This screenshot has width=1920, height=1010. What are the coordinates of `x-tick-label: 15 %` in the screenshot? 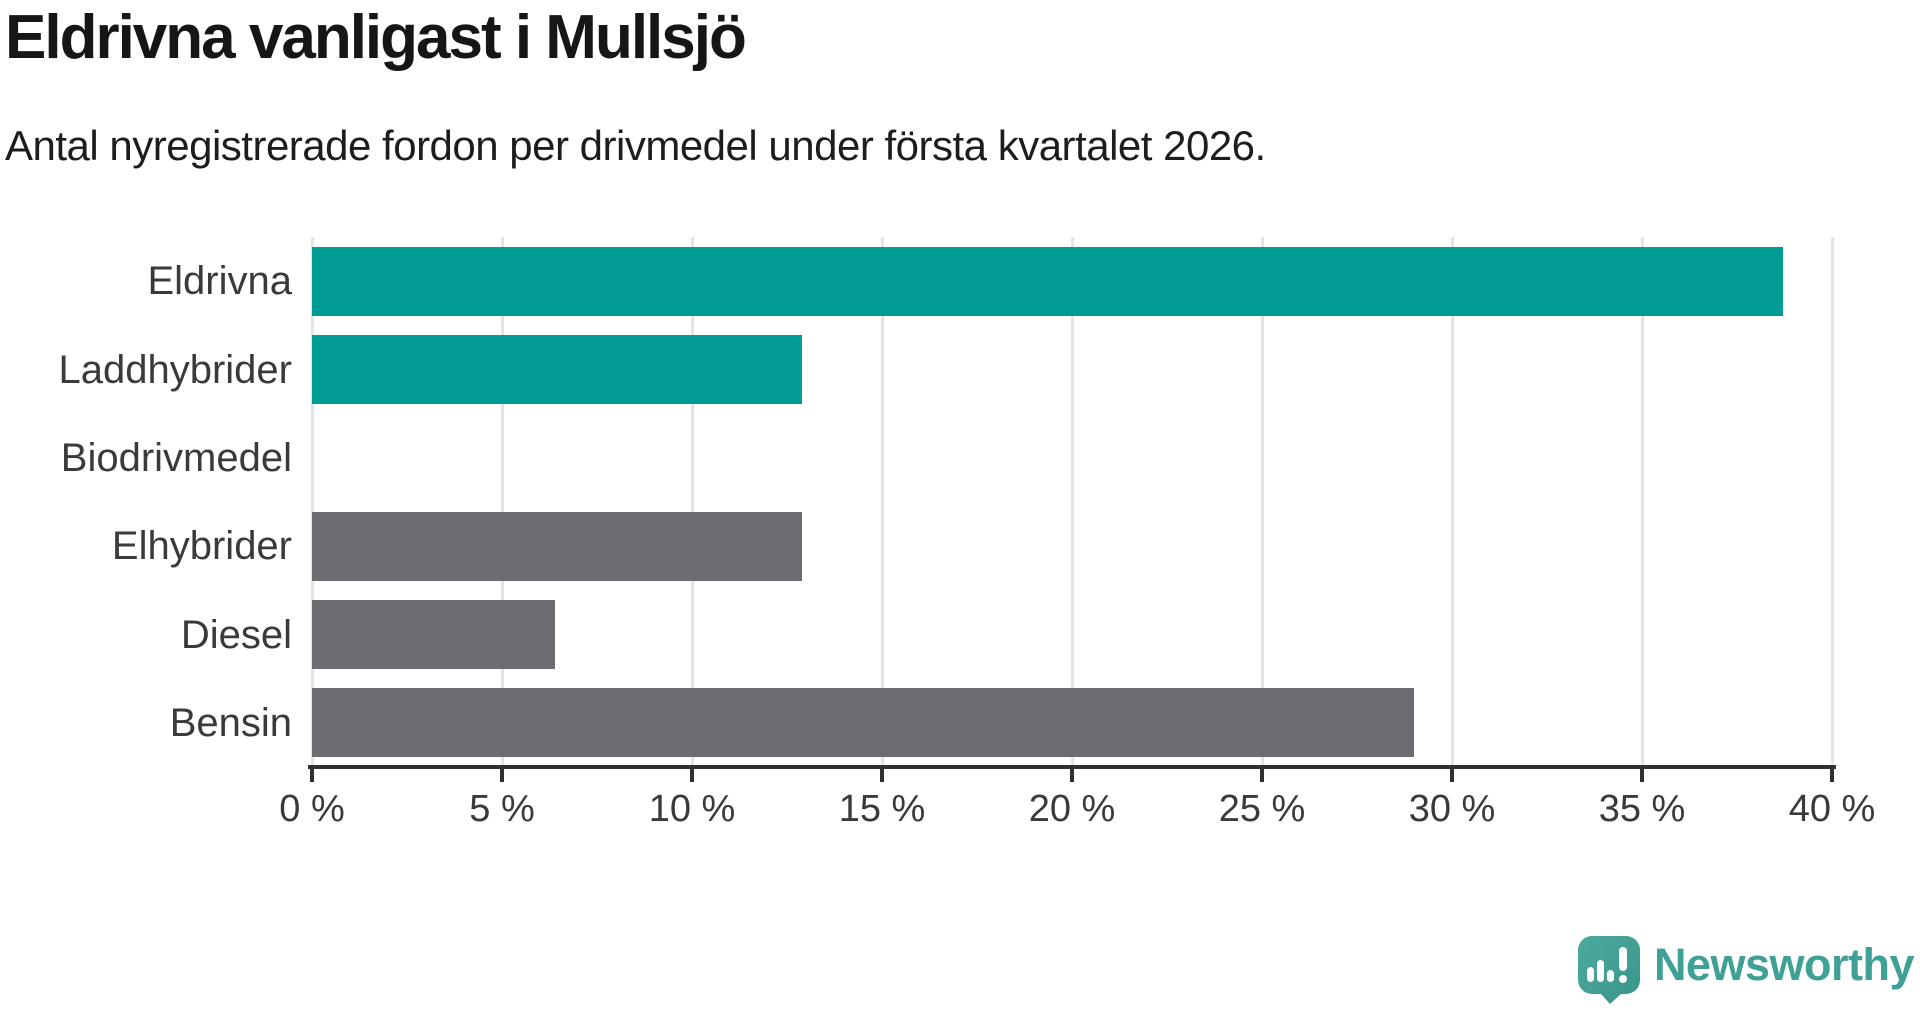 It's located at (882, 809).